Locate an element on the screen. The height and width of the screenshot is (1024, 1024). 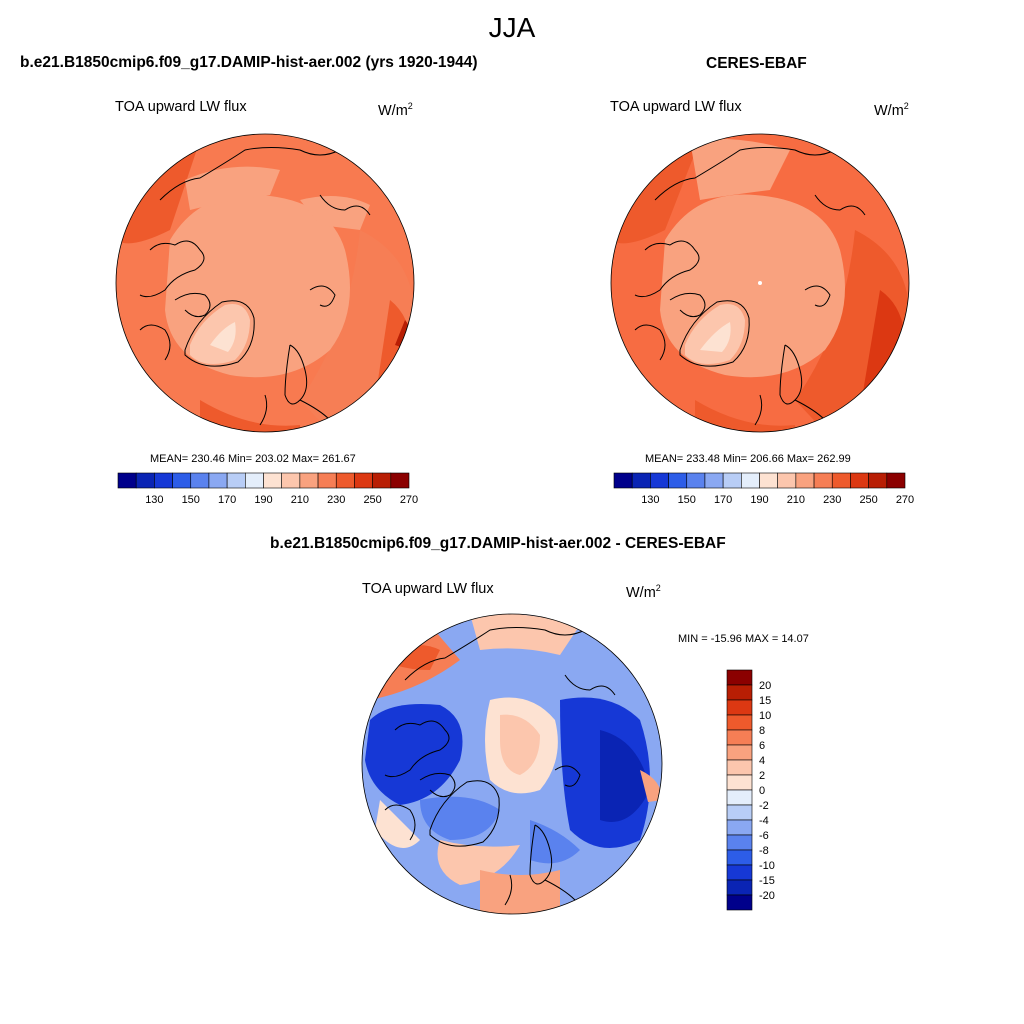
panel-2-colorbar-tick-label: 130 is located at coordinates (650, 500).